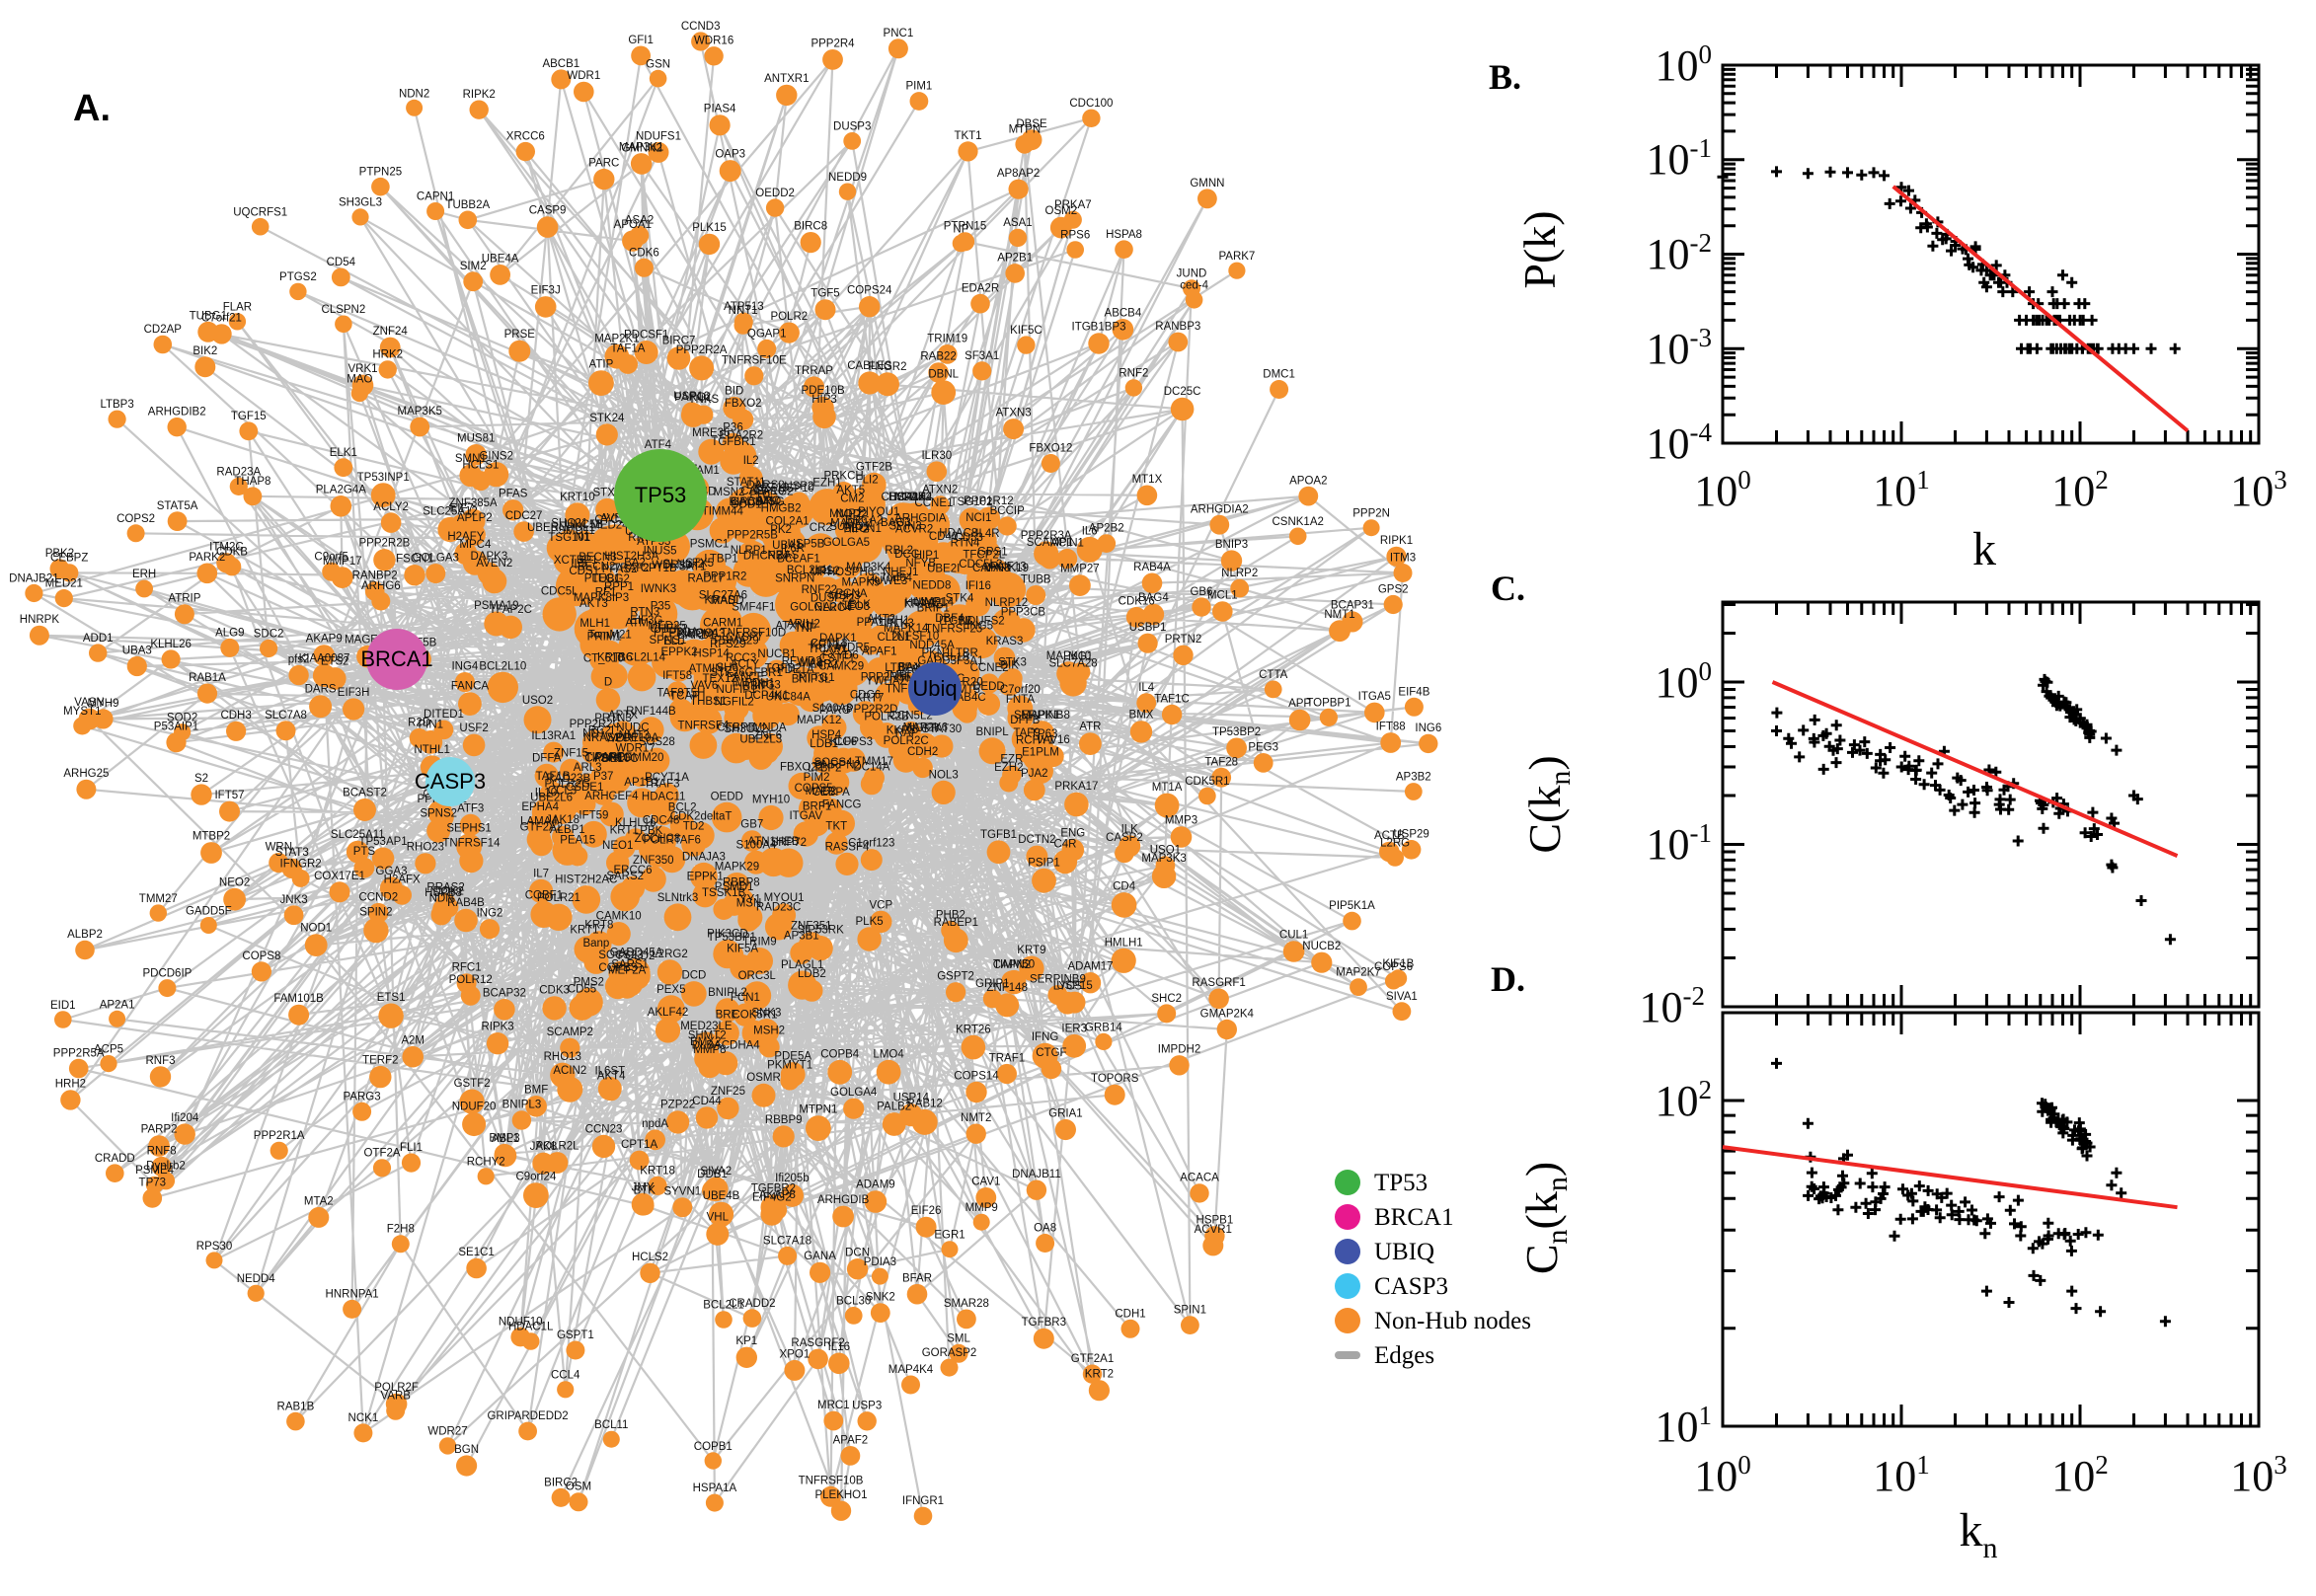 This screenshot has height=1596, width=2316. I want to click on svg-text: ATRIP, so click(184, 599).